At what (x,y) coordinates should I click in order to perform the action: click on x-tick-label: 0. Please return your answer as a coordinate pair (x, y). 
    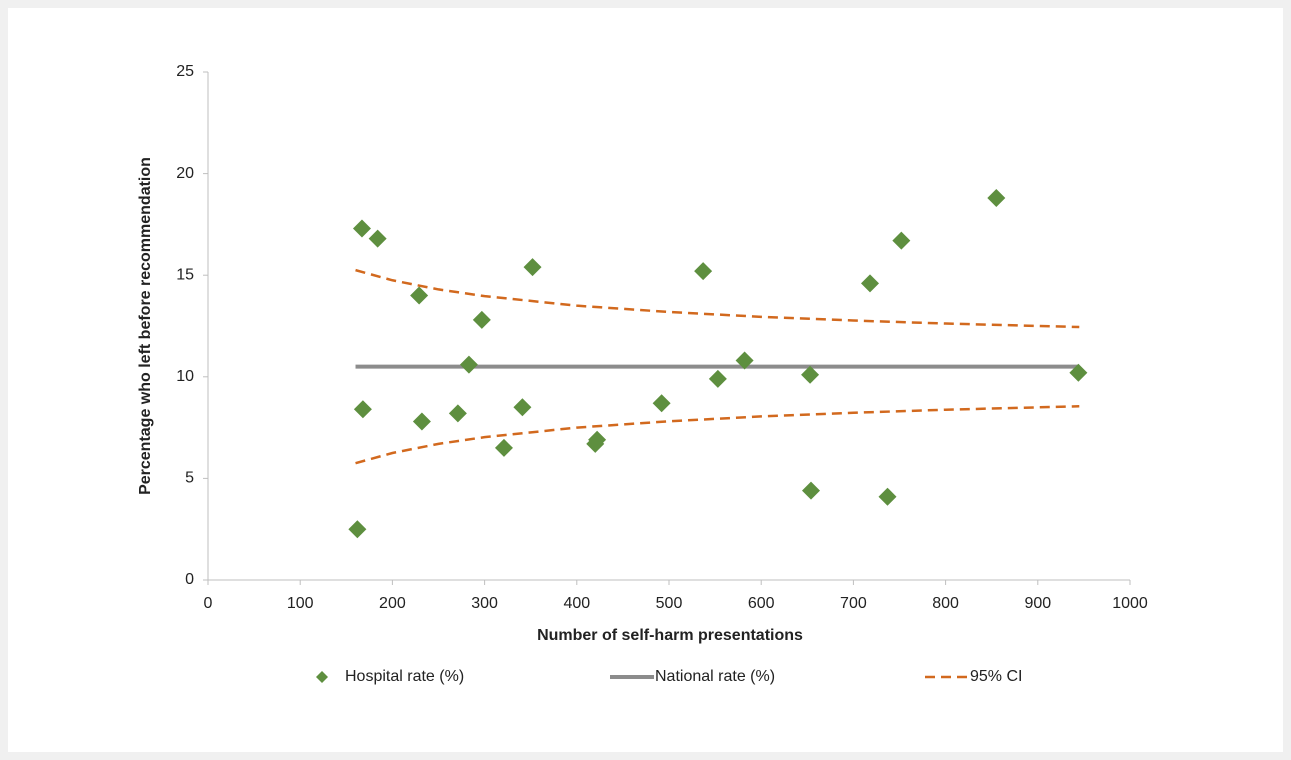
    Looking at the image, I should click on (208, 603).